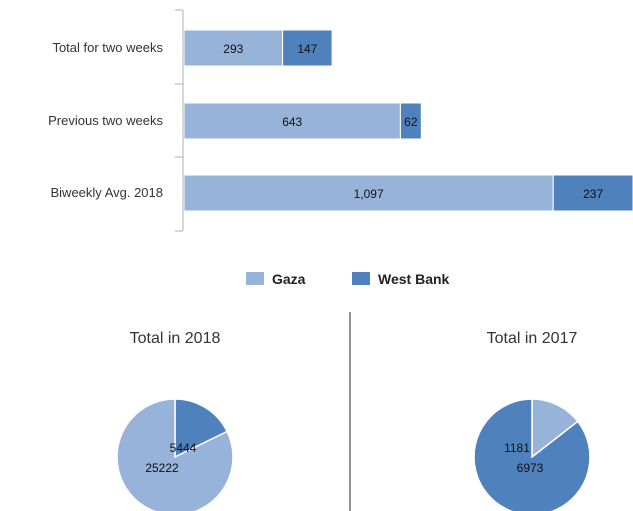  I want to click on category-label-previous-two-weeks: Previous two weeks, so click(105, 120).